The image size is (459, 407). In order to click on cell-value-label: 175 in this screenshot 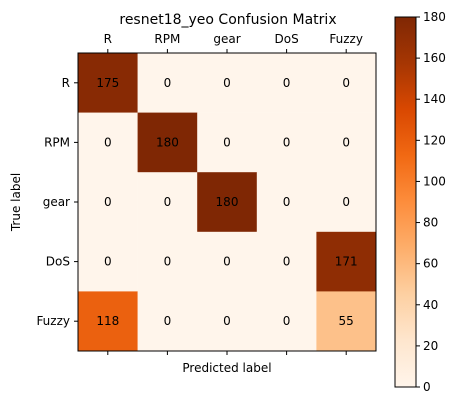, I will do `click(107, 83)`.